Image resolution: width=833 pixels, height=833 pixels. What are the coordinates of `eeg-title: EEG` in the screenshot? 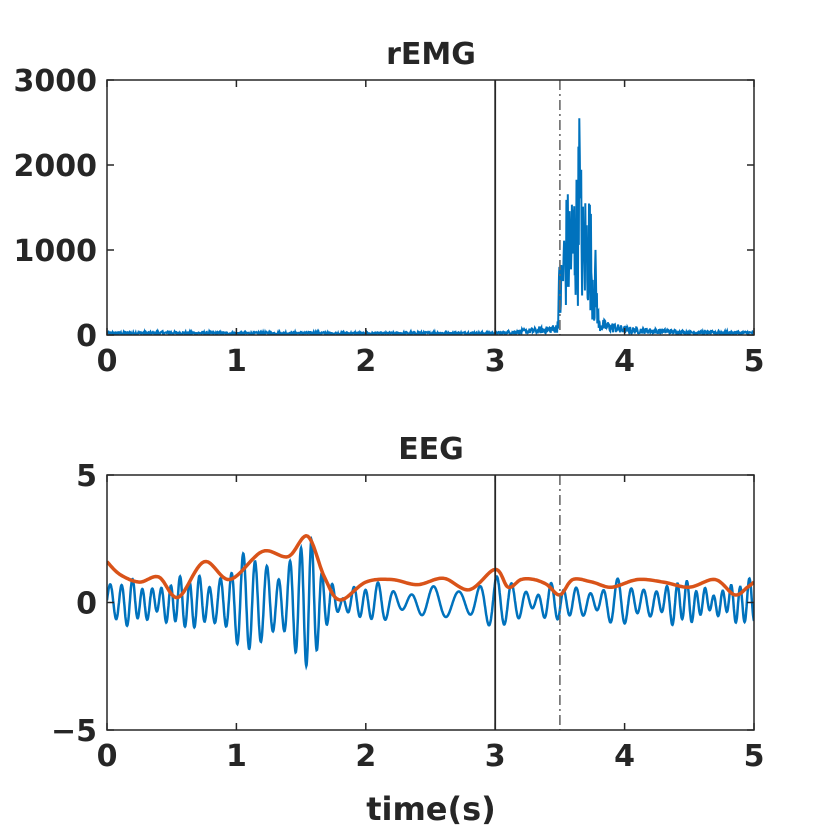 It's located at (431, 449).